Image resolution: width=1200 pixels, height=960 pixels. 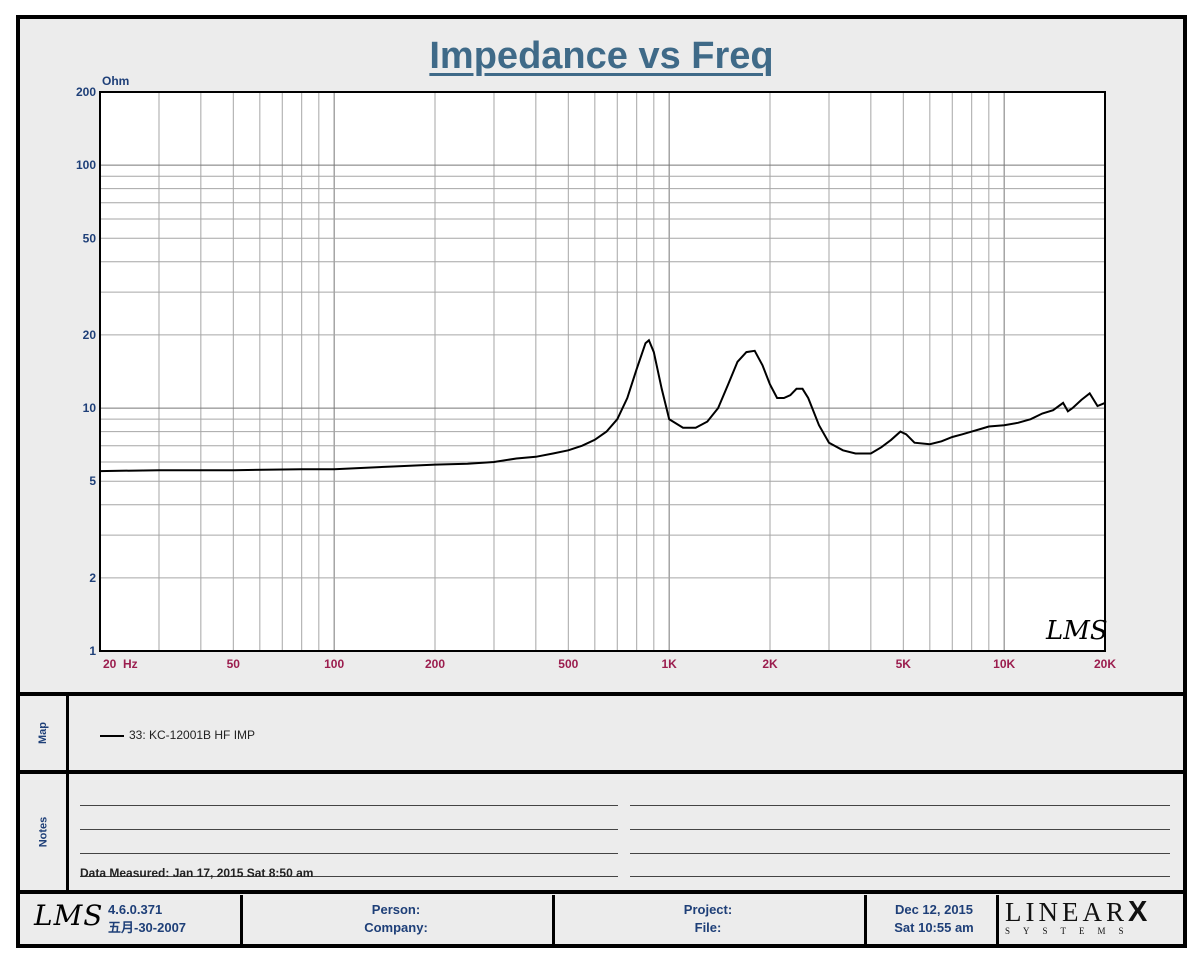 What do you see at coordinates (934, 909) in the screenshot?
I see `report-date: Dec 12, 2015` at bounding box center [934, 909].